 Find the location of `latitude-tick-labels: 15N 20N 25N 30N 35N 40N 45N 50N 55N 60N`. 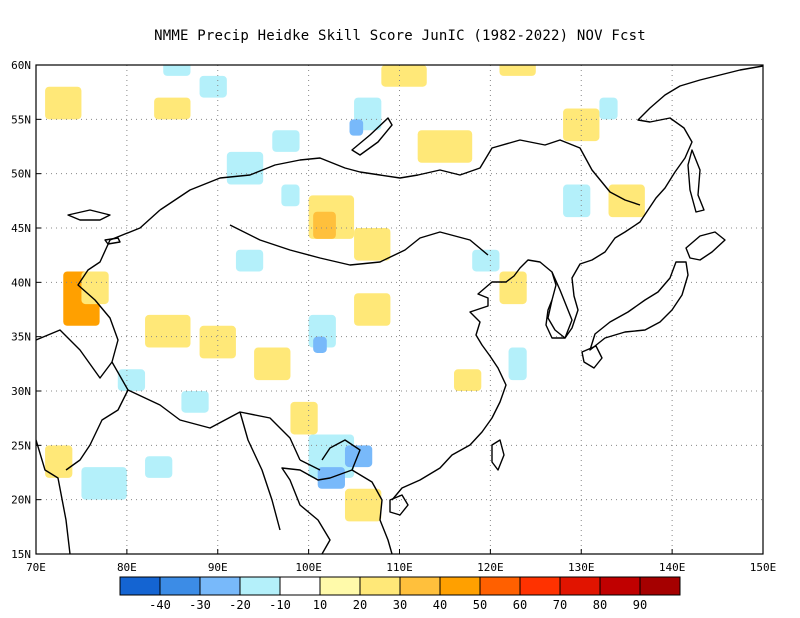

latitude-tick-labels: 15N 20N 25N 30N 35N 40N 45N 50N 55N 60N is located at coordinates (26, 310).